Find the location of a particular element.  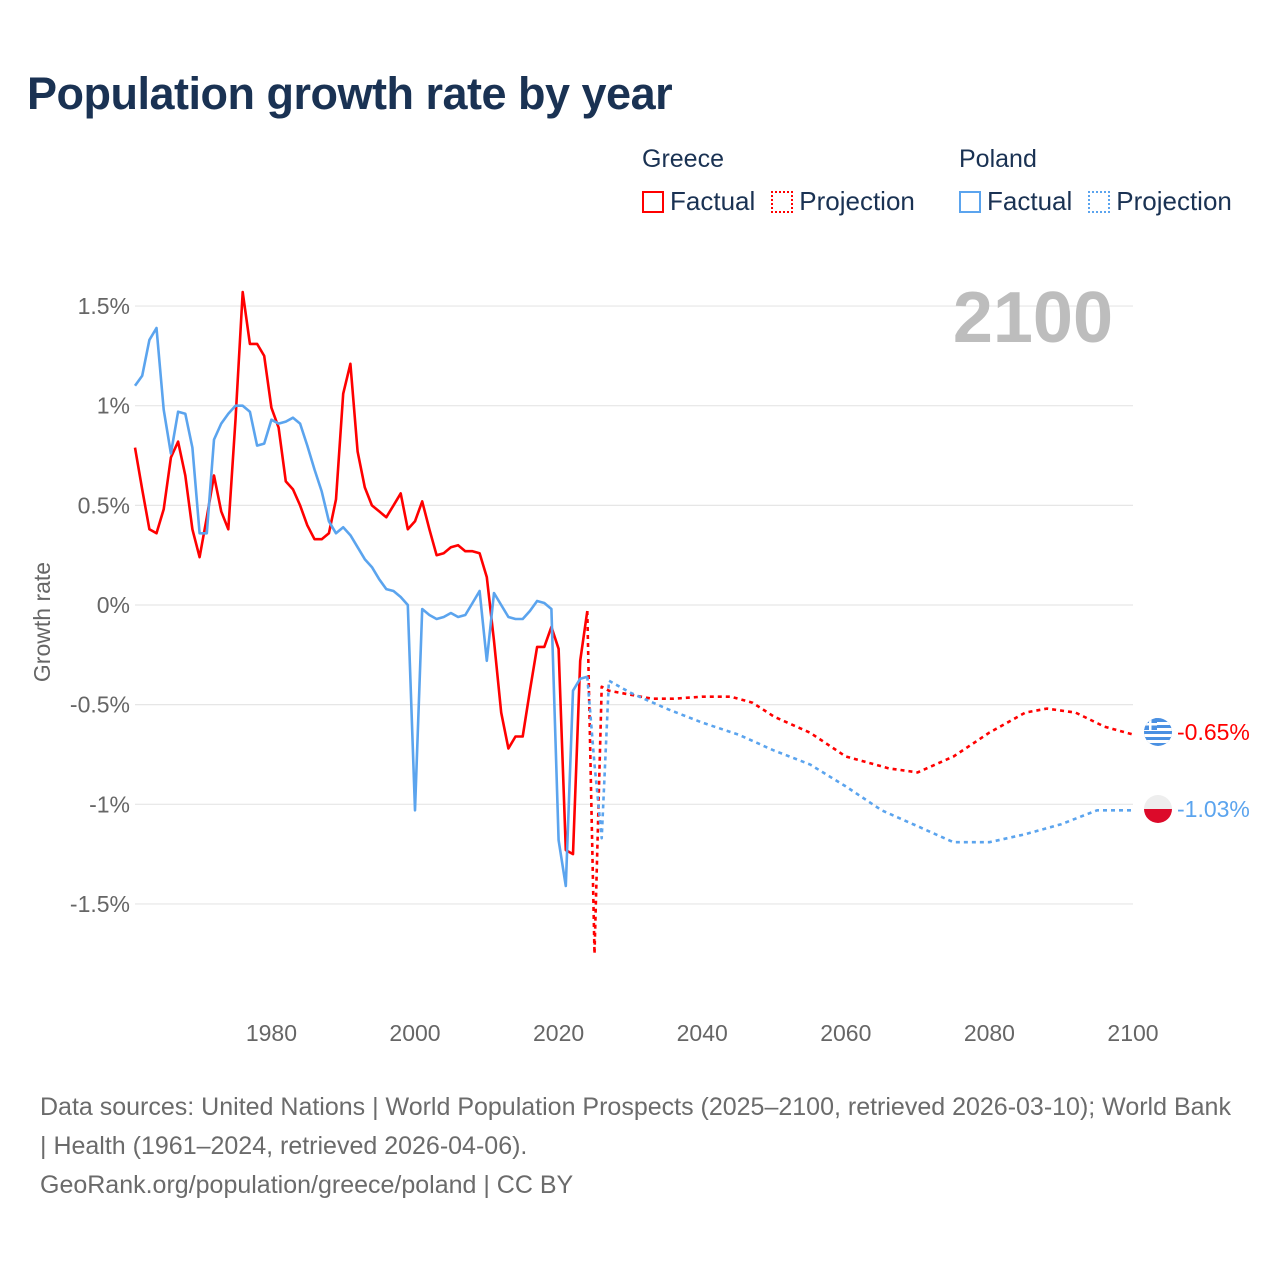

y-tick-label: -1% is located at coordinates (109, 804).